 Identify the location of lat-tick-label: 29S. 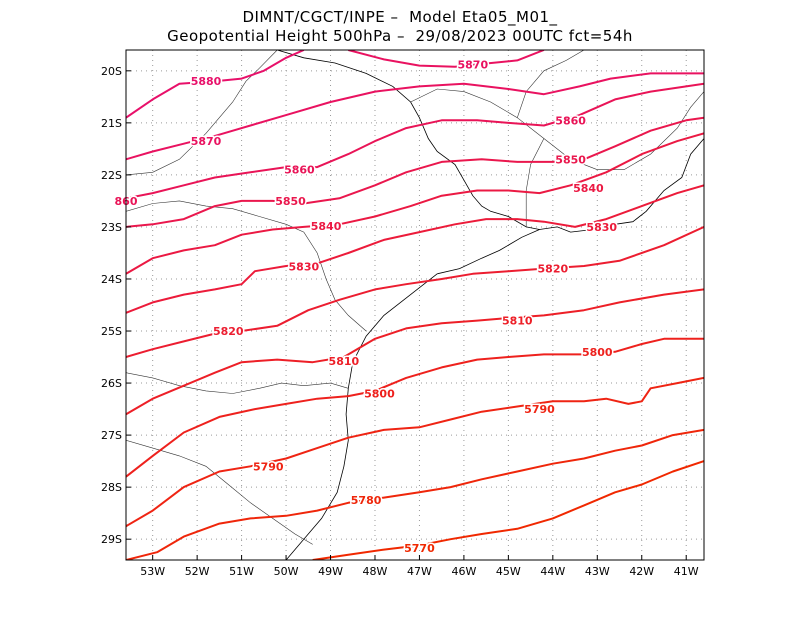
(111, 539).